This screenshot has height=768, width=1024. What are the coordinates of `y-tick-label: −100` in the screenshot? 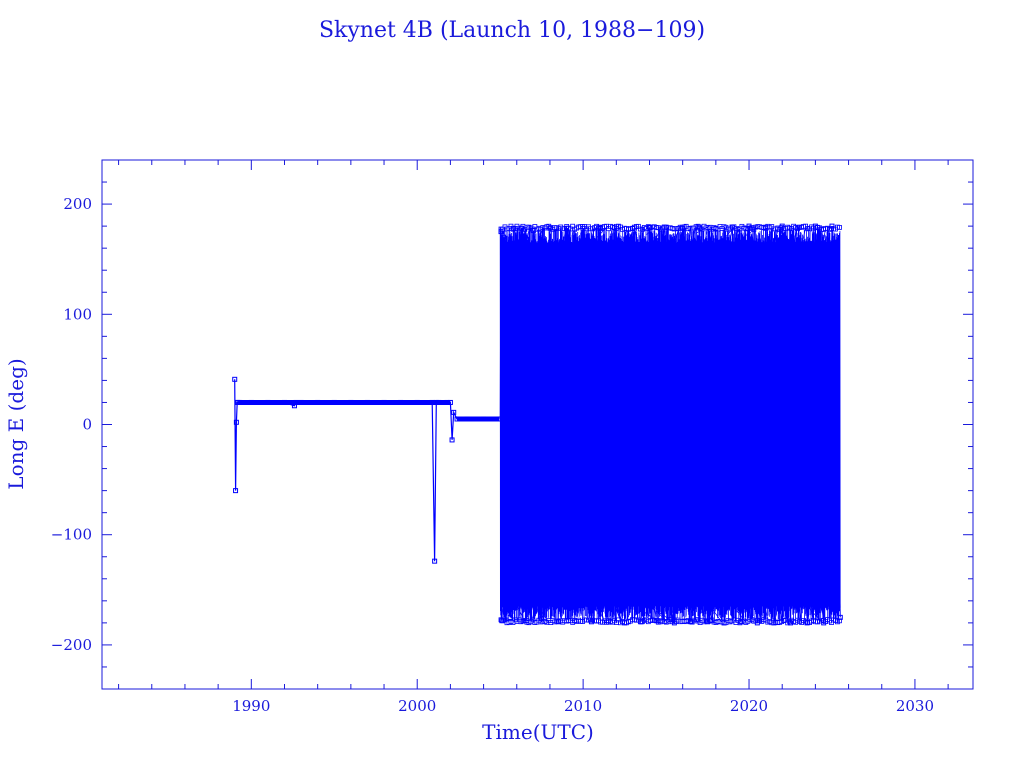 It's located at (71, 535).